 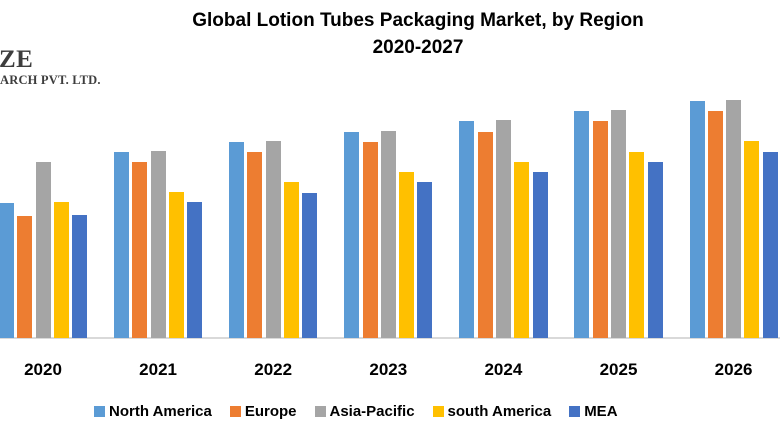 What do you see at coordinates (61, 270) in the screenshot?
I see `bar-south-america-2020` at bounding box center [61, 270].